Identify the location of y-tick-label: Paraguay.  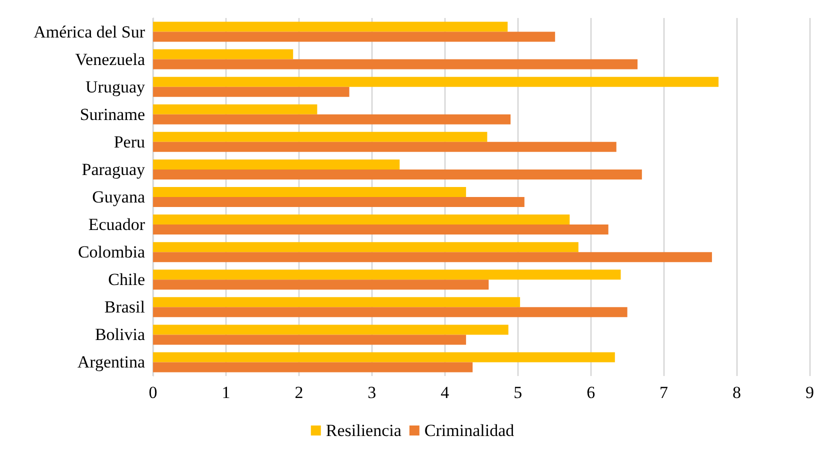
(114, 169).